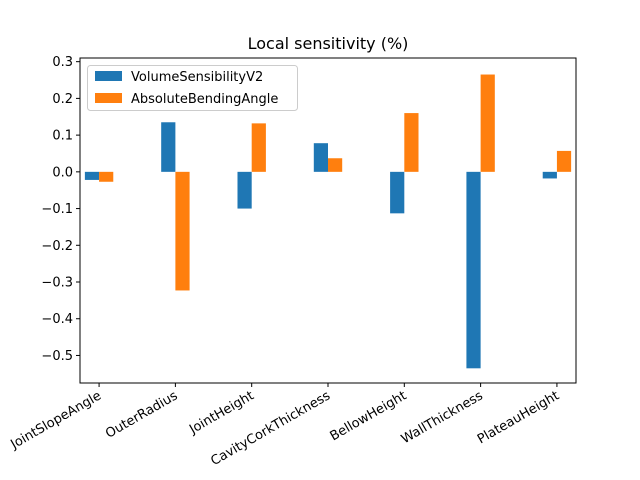 The height and width of the screenshot is (480, 640). Describe the element at coordinates (411, 142) in the screenshot. I see `bar-absolute-bending-angle-BellowHeight` at that location.